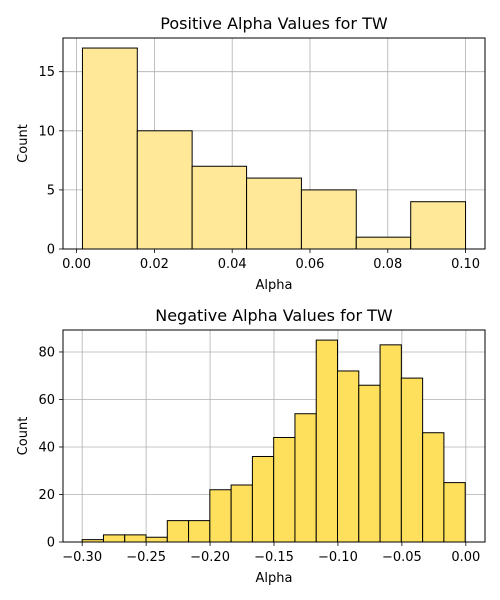 The image size is (500, 600). What do you see at coordinates (274, 23) in the screenshot?
I see `chart-title: Positive Alpha Values for TW` at bounding box center [274, 23].